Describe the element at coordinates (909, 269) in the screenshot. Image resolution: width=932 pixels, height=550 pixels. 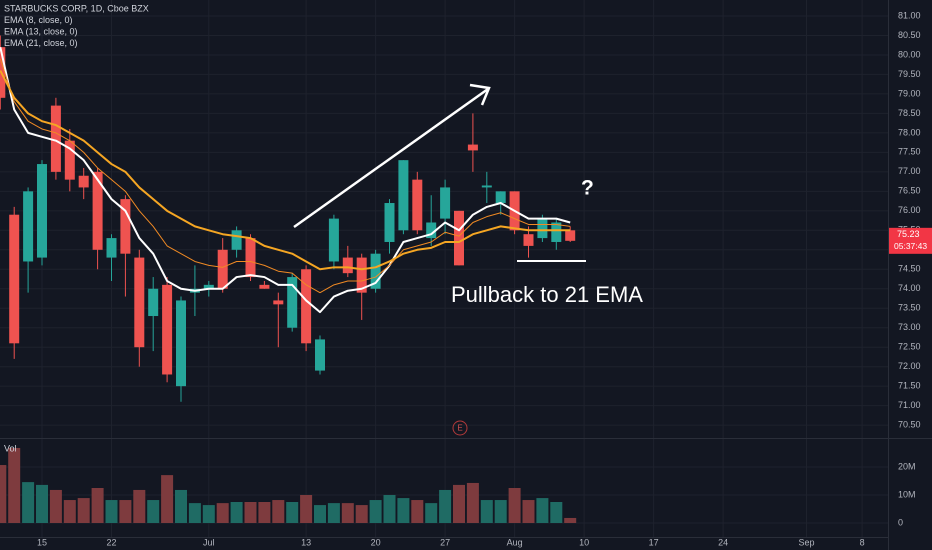
I see `y-tick-label: 74.50` at that location.